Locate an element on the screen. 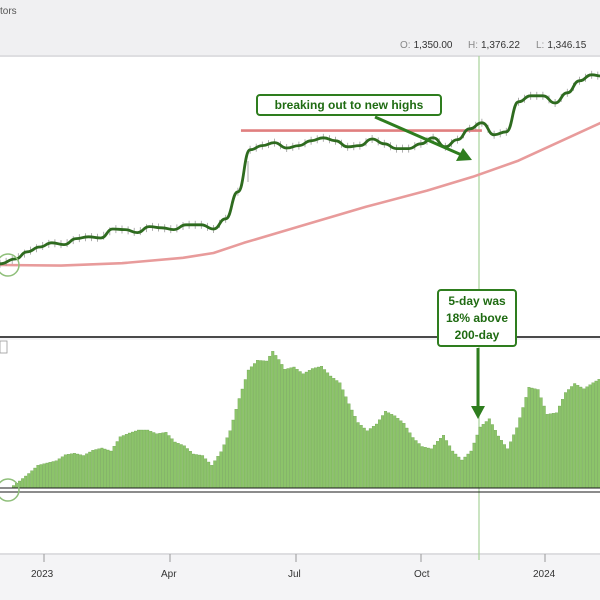 This screenshot has width=600, height=600. percent-annotation: 5-day was 18% above 200-day is located at coordinates (477, 318).